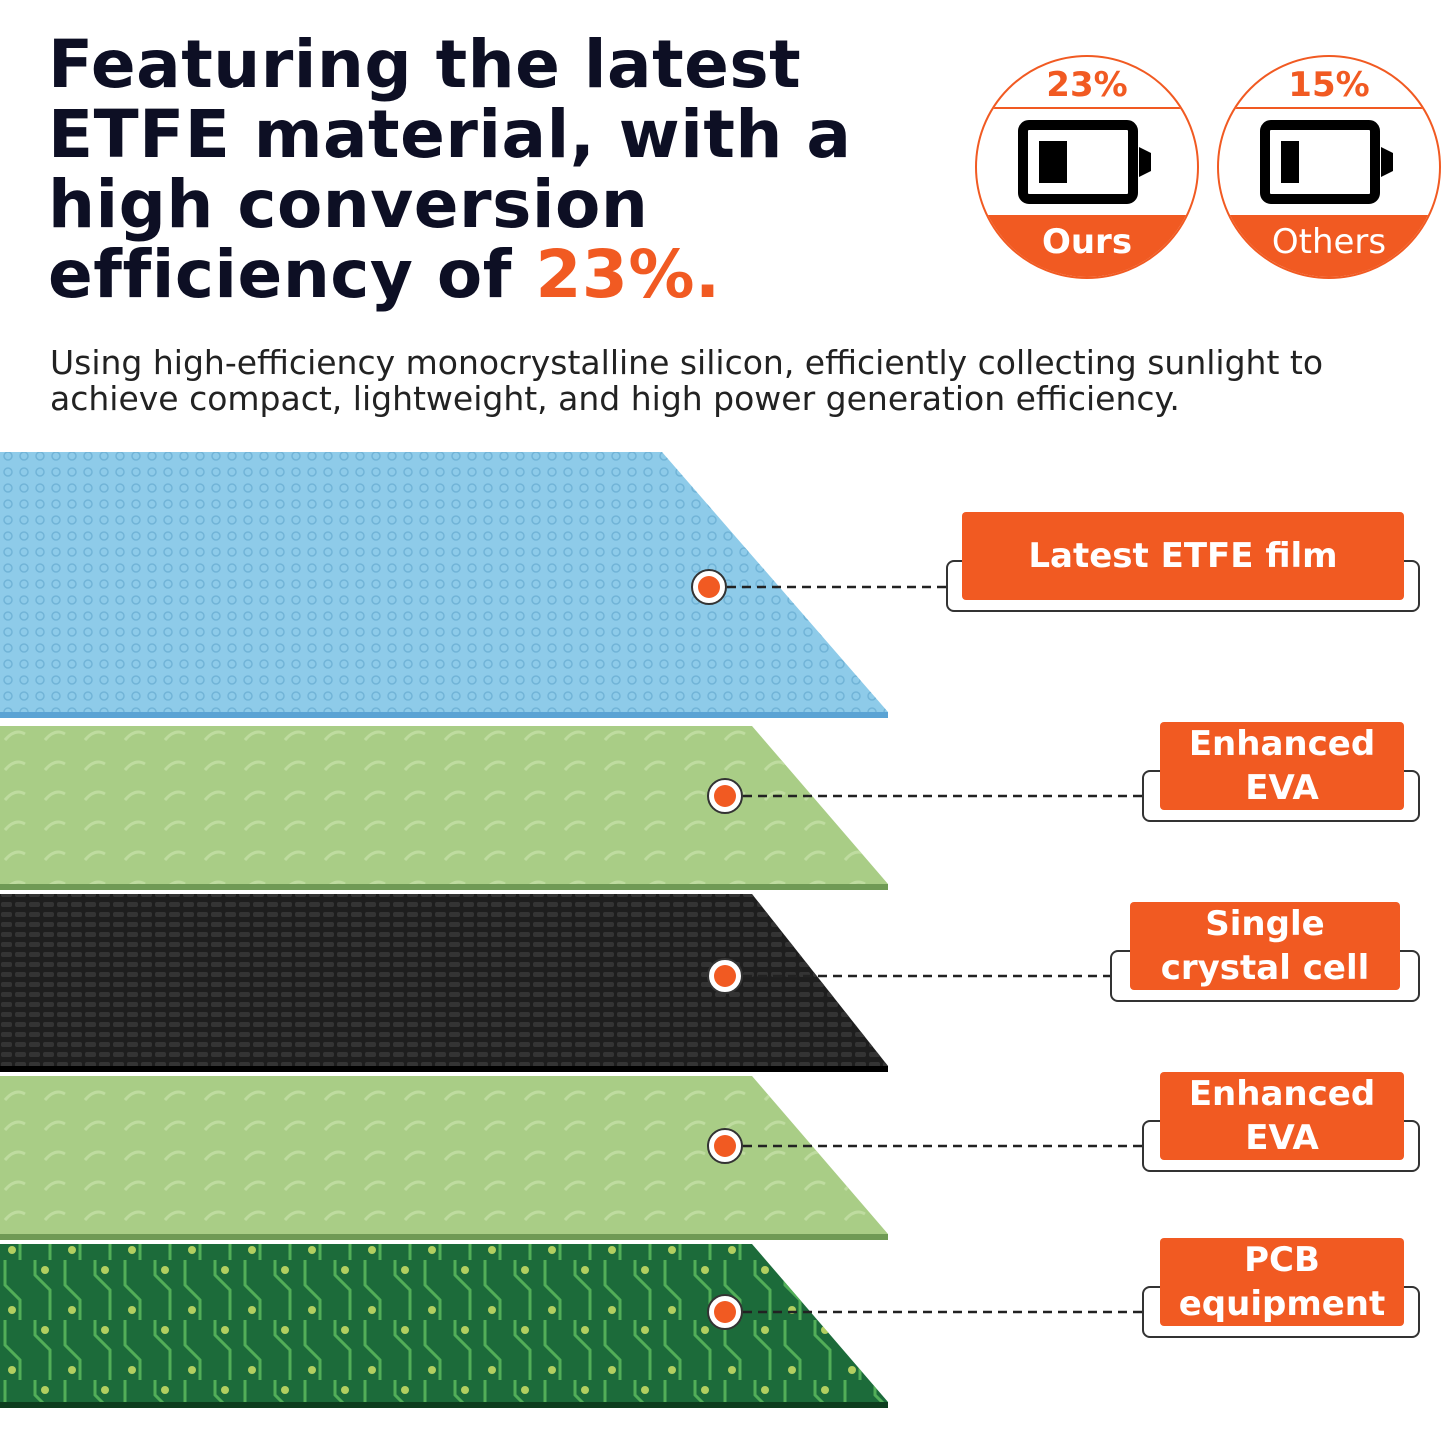 The width and height of the screenshot is (1445, 1445). What do you see at coordinates (1282, 1282) in the screenshot?
I see `label-text: PCB equipment` at bounding box center [1282, 1282].